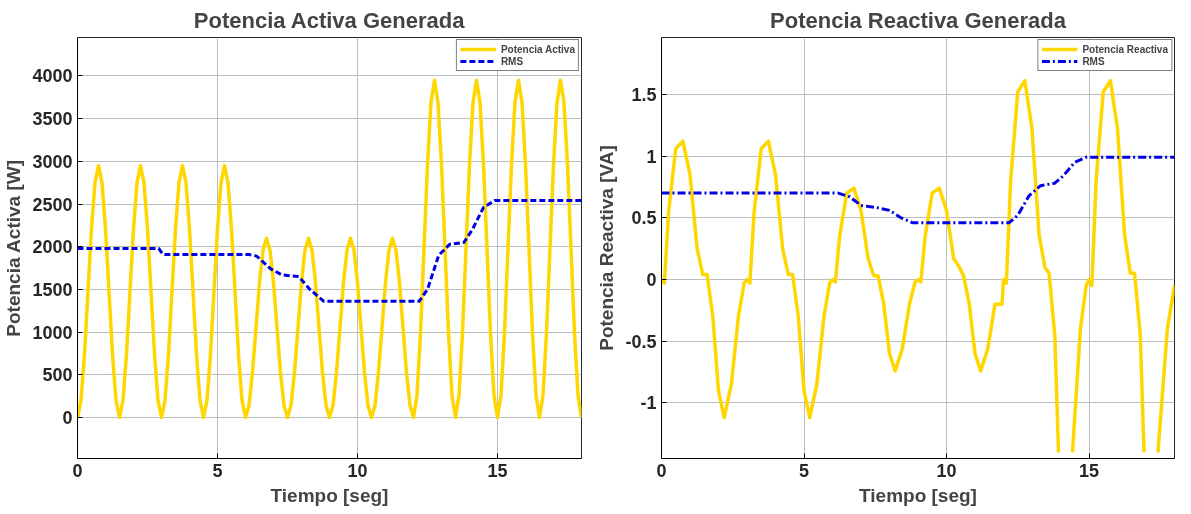  What do you see at coordinates (651, 156) in the screenshot?
I see `y-tick-label: 1` at bounding box center [651, 156].